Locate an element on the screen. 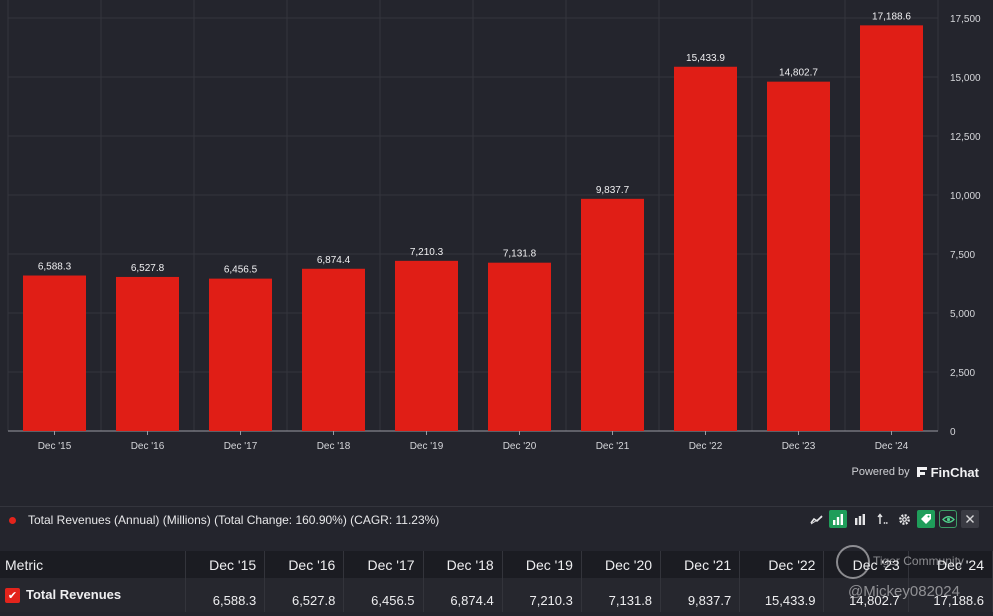  value-cell: 17,188.6 is located at coordinates (950, 595).